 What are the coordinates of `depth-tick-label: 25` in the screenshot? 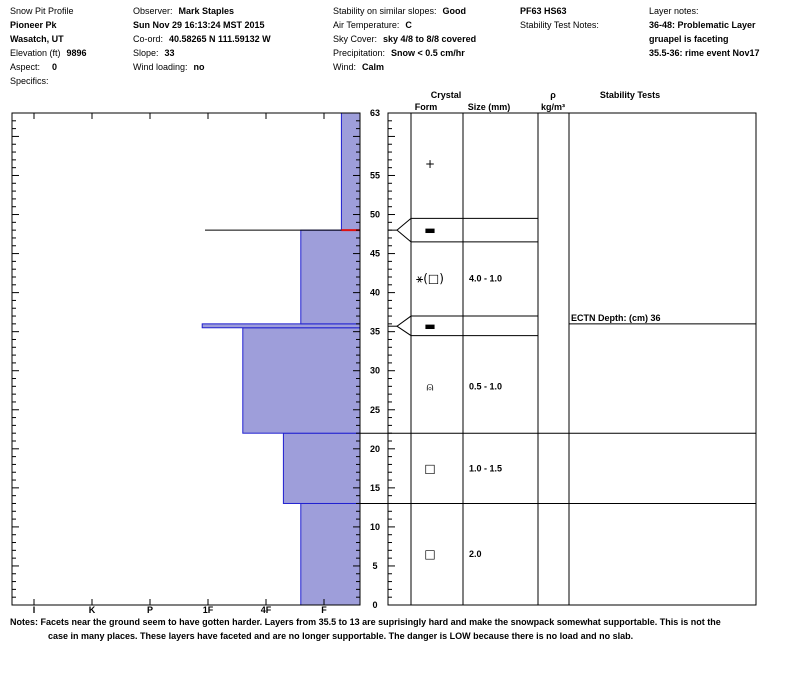 It's located at (375, 410).